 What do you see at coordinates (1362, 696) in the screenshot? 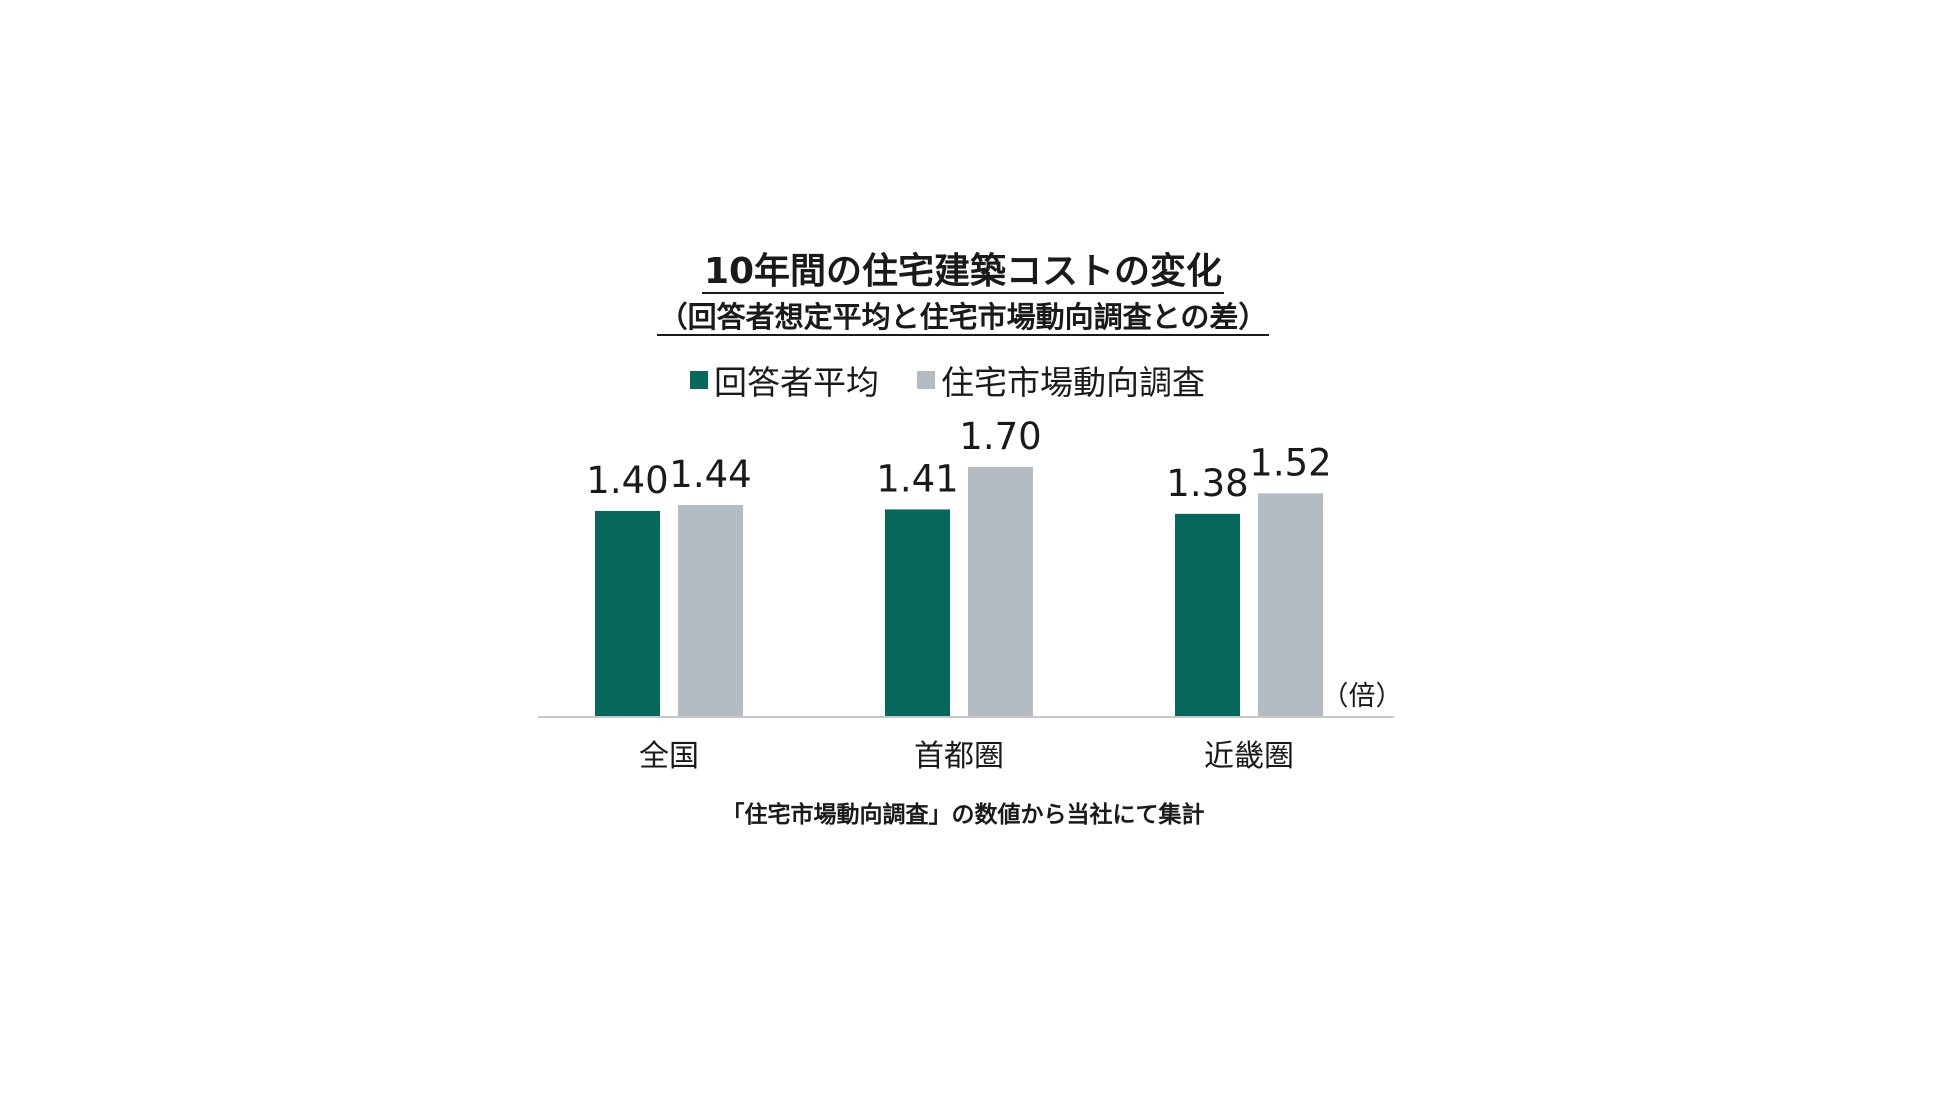
I see `unit-label: （倍）` at bounding box center [1362, 696].